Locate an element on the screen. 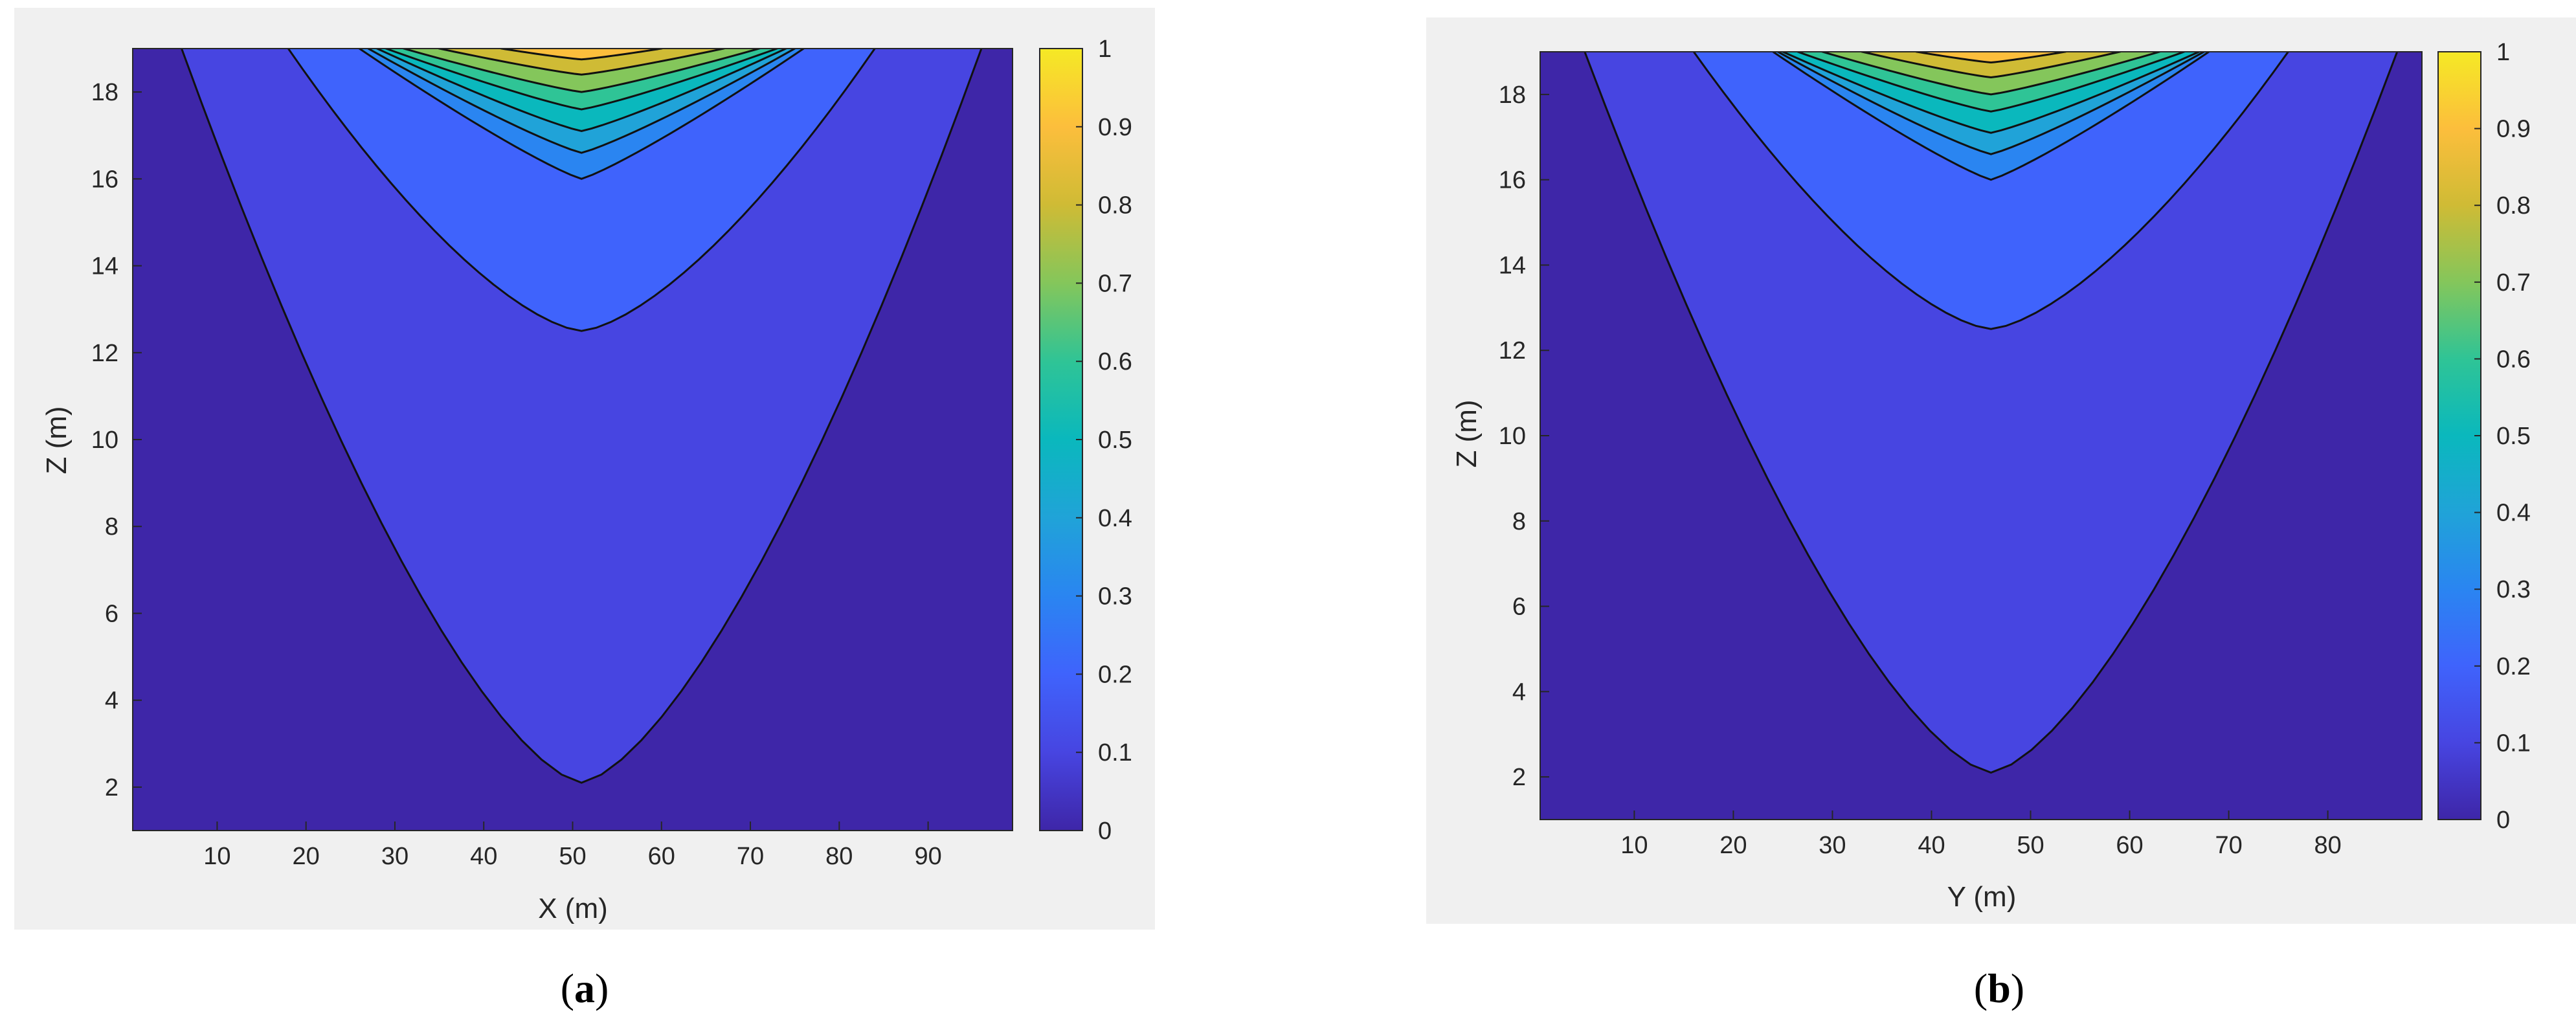  panel-b-caption-letter: b is located at coordinates (2000, 988).